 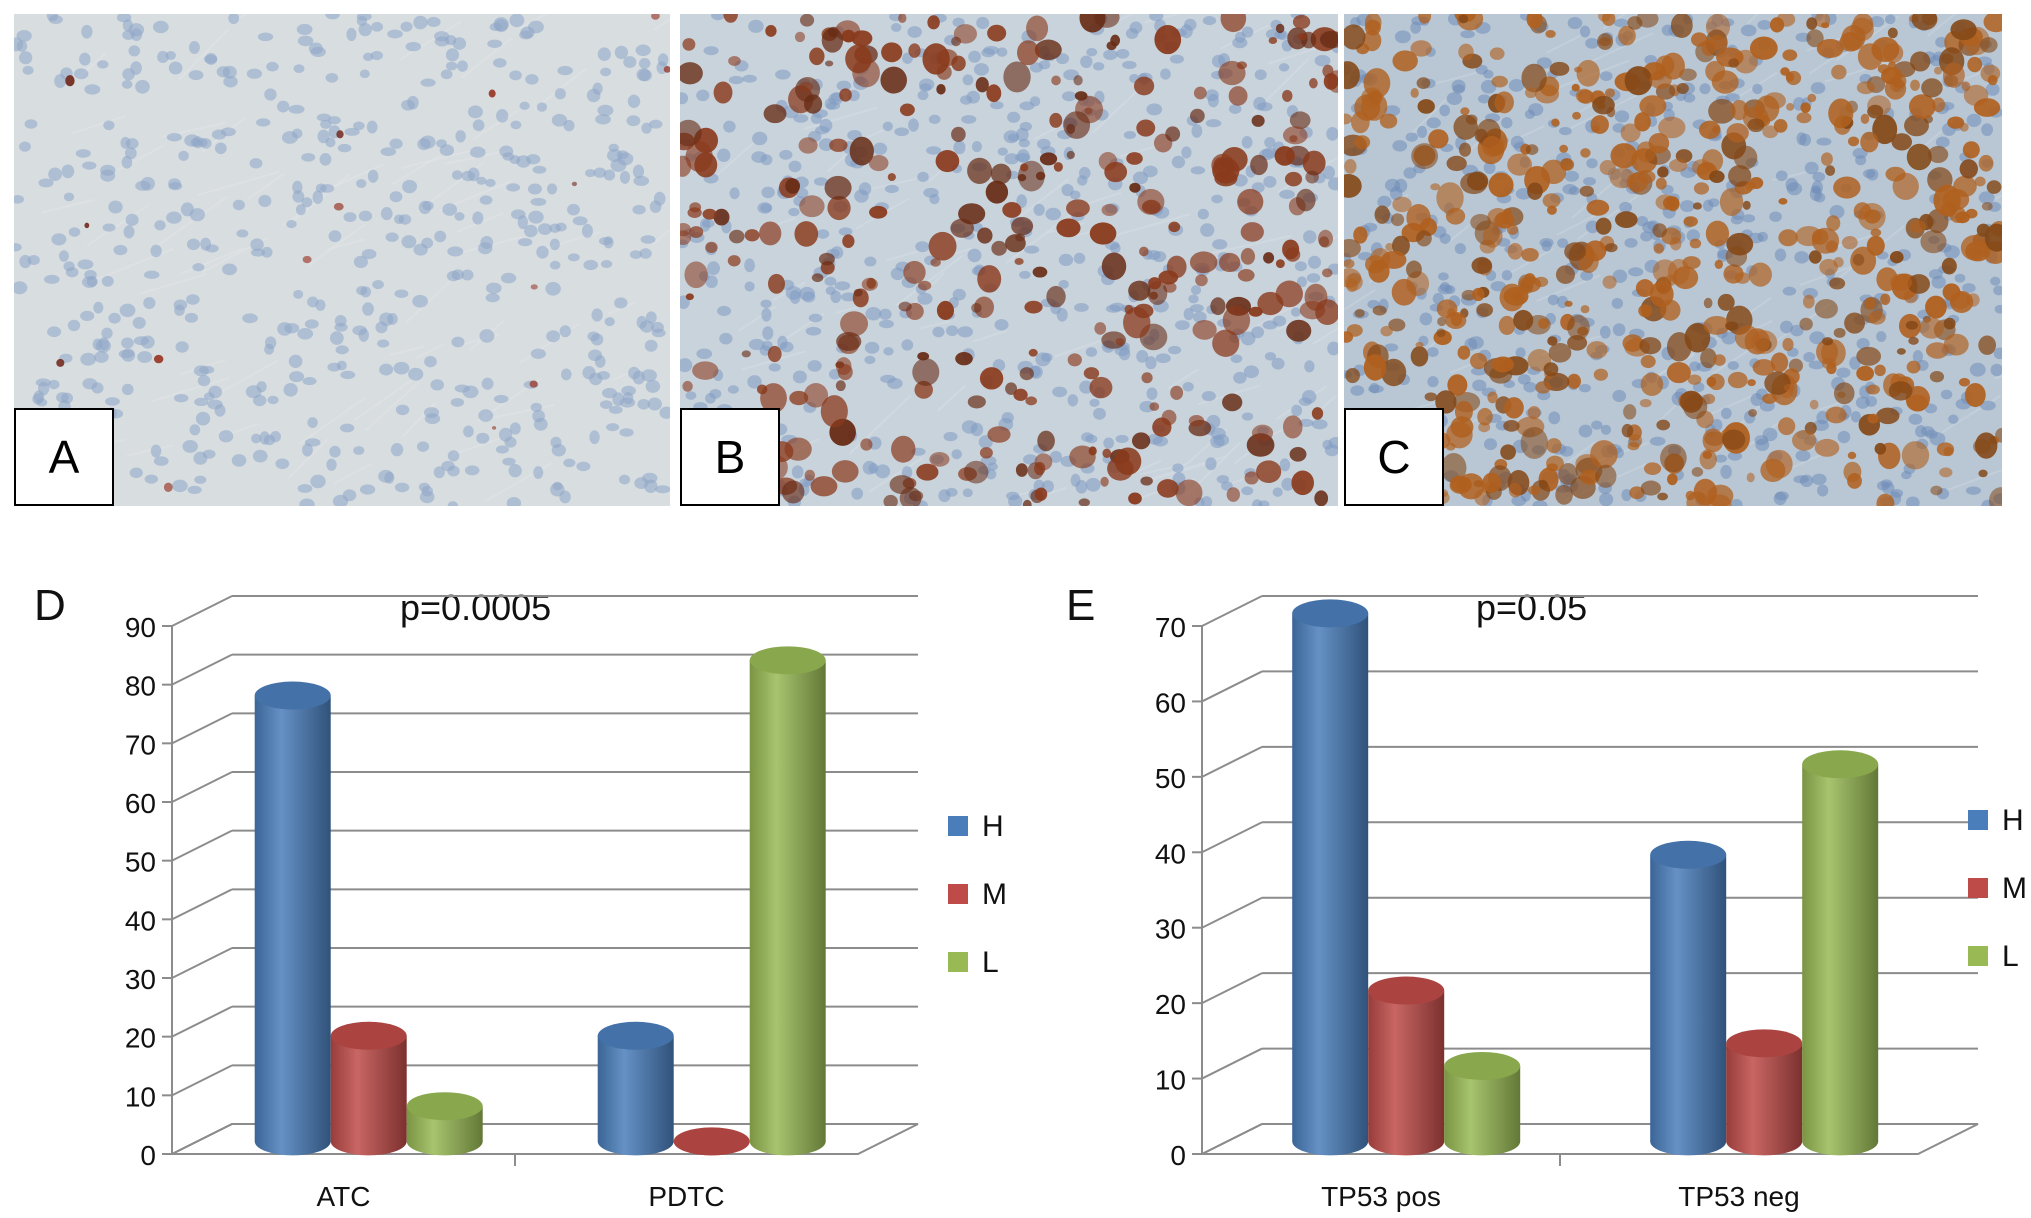 What do you see at coordinates (344, 1196) in the screenshot?
I see `x-tick-label: ATC` at bounding box center [344, 1196].